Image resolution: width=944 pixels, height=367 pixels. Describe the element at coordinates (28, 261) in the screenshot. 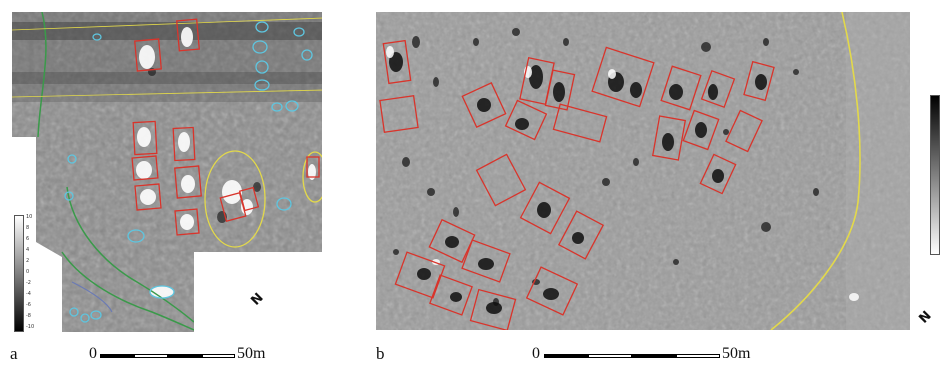

I see `legend-tick: 2` at that location.